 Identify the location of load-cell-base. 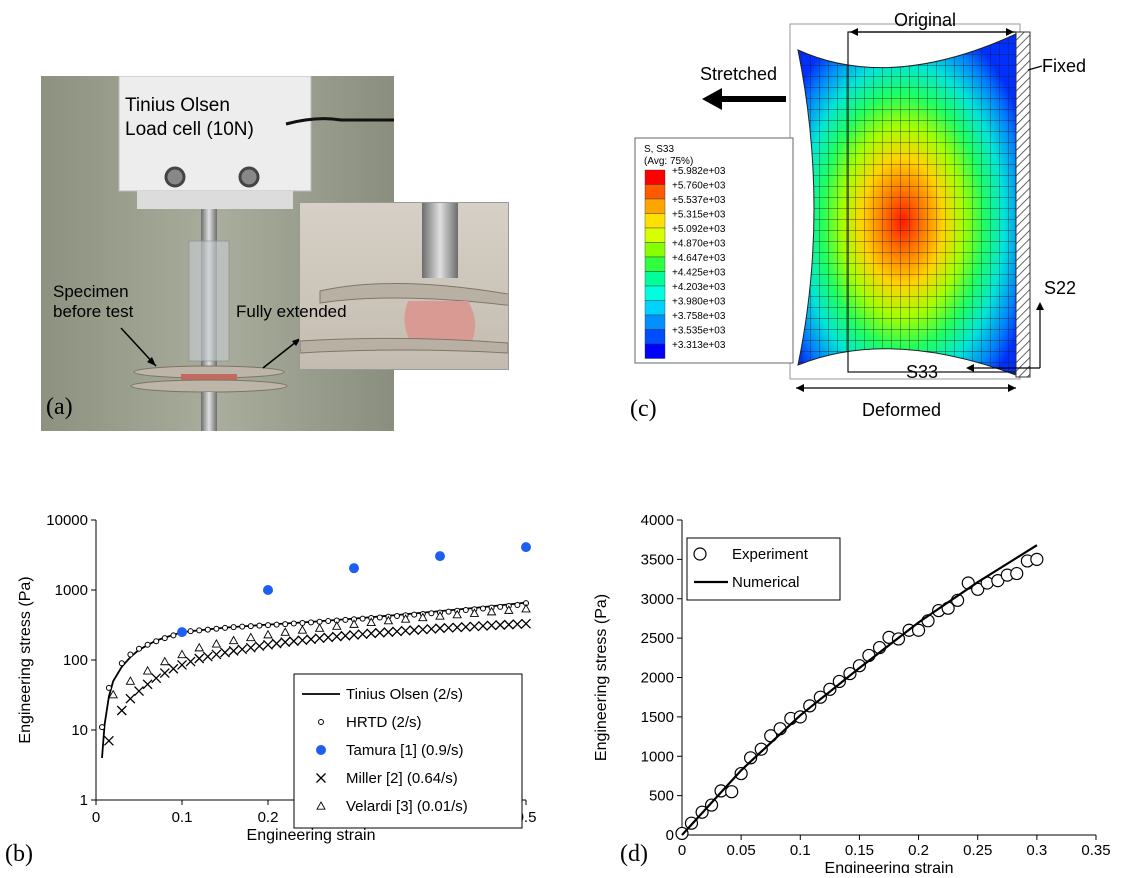
(215, 200).